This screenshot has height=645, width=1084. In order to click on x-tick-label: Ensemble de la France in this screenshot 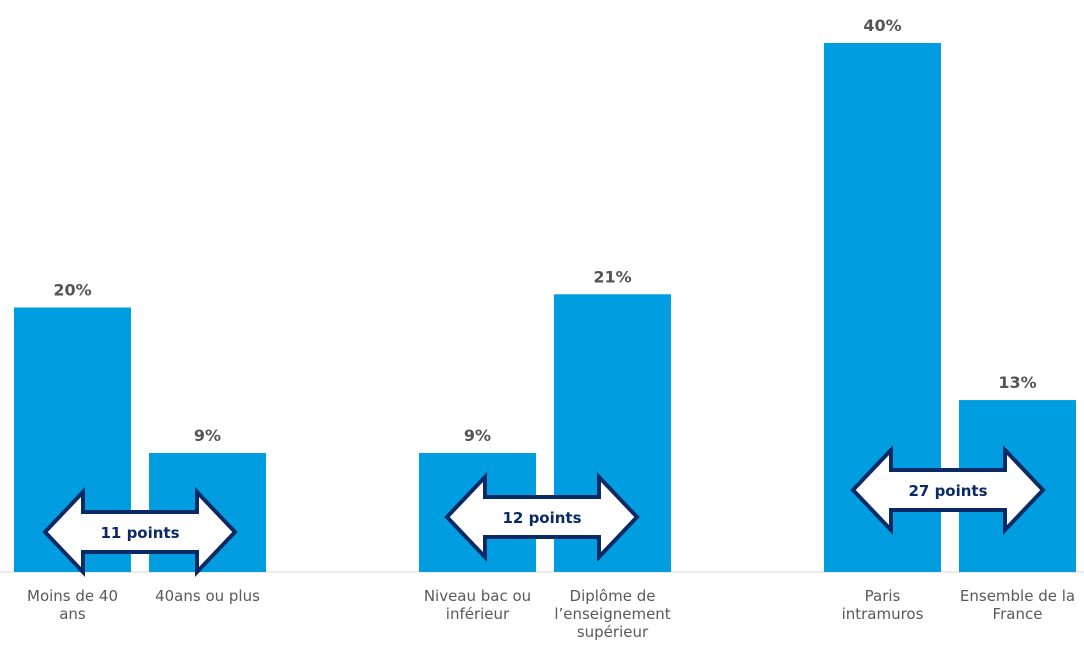, I will do `click(1017, 605)`.